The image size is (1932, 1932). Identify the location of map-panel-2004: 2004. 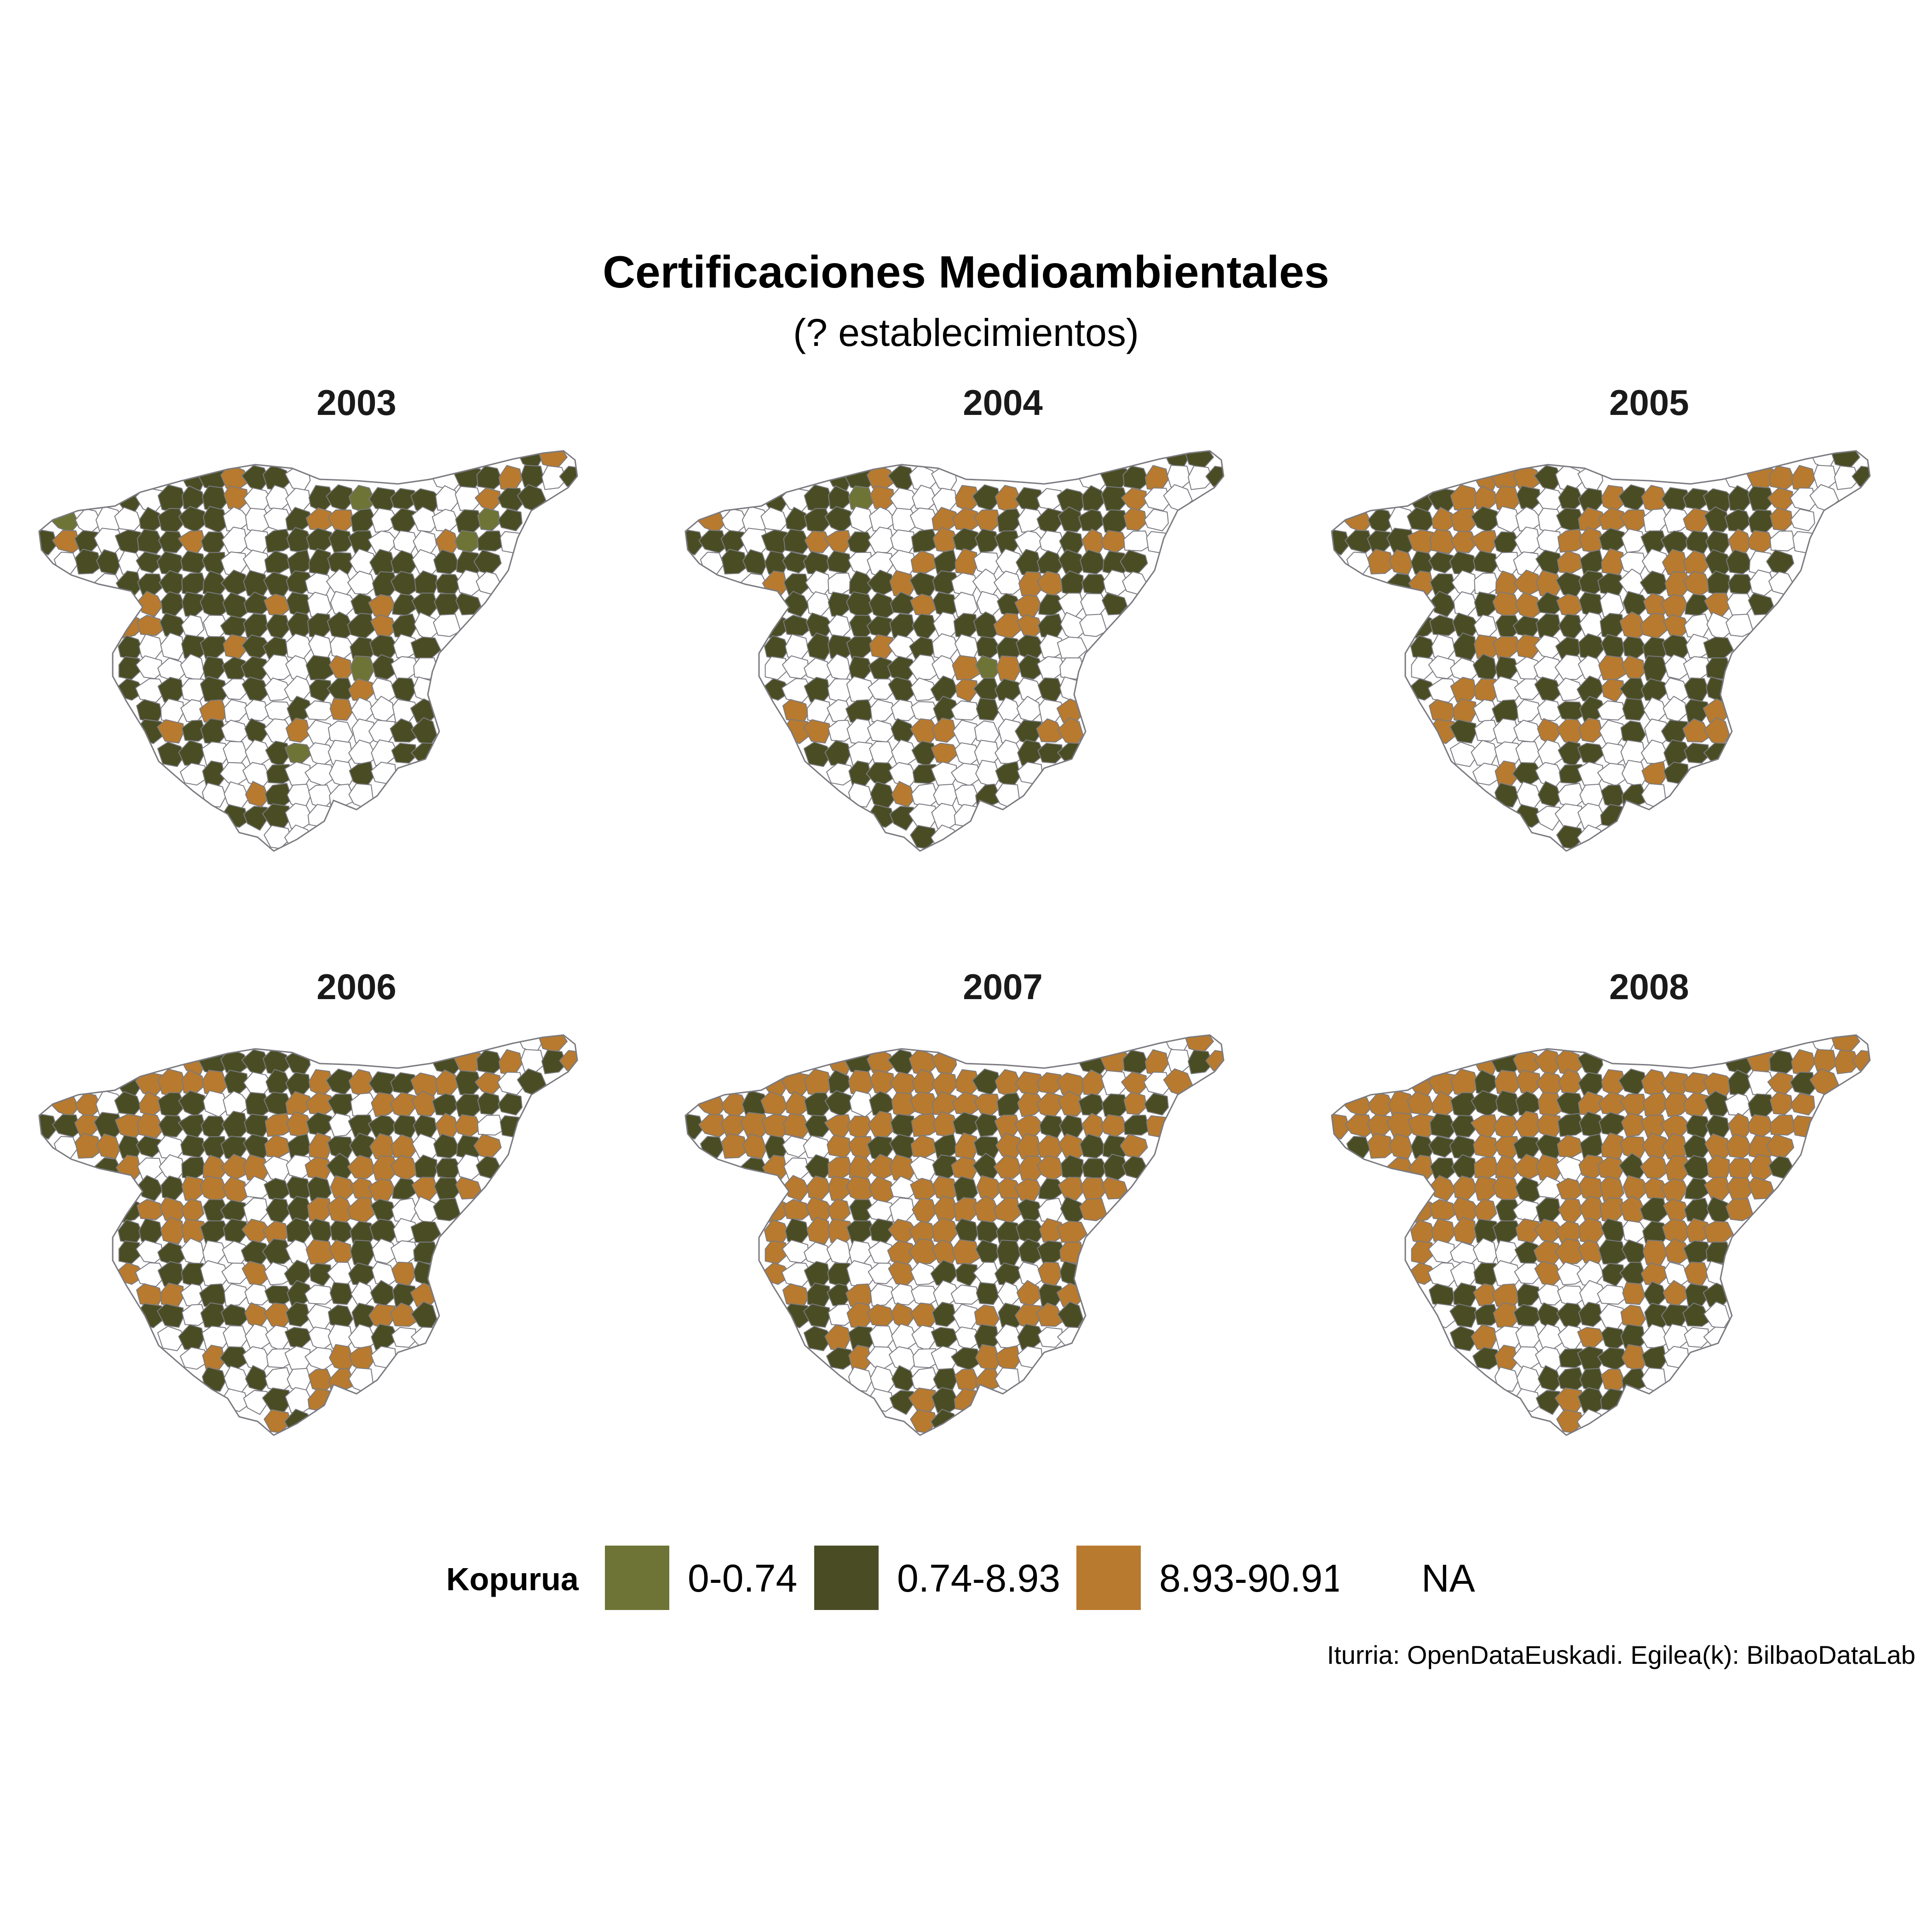
(1003, 635).